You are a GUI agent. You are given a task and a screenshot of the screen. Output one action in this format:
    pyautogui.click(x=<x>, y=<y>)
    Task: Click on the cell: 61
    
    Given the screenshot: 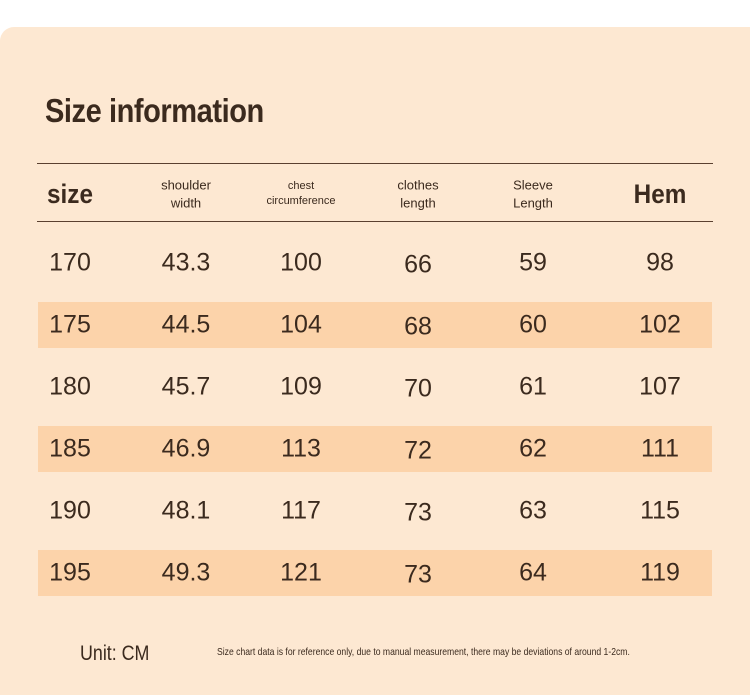 What is the action you would take?
    pyautogui.click(x=533, y=386)
    